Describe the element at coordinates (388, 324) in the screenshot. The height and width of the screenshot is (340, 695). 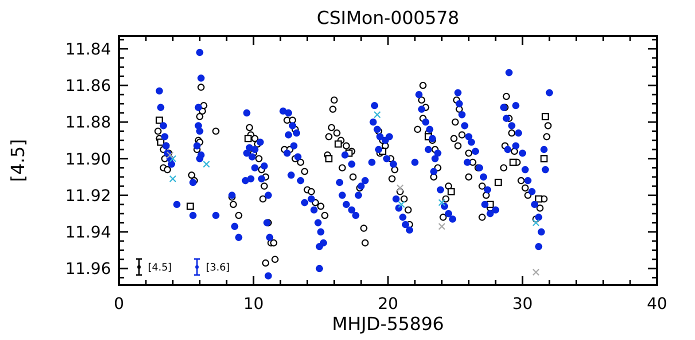
I see `x-axis-title: MHJD-55896` at that location.